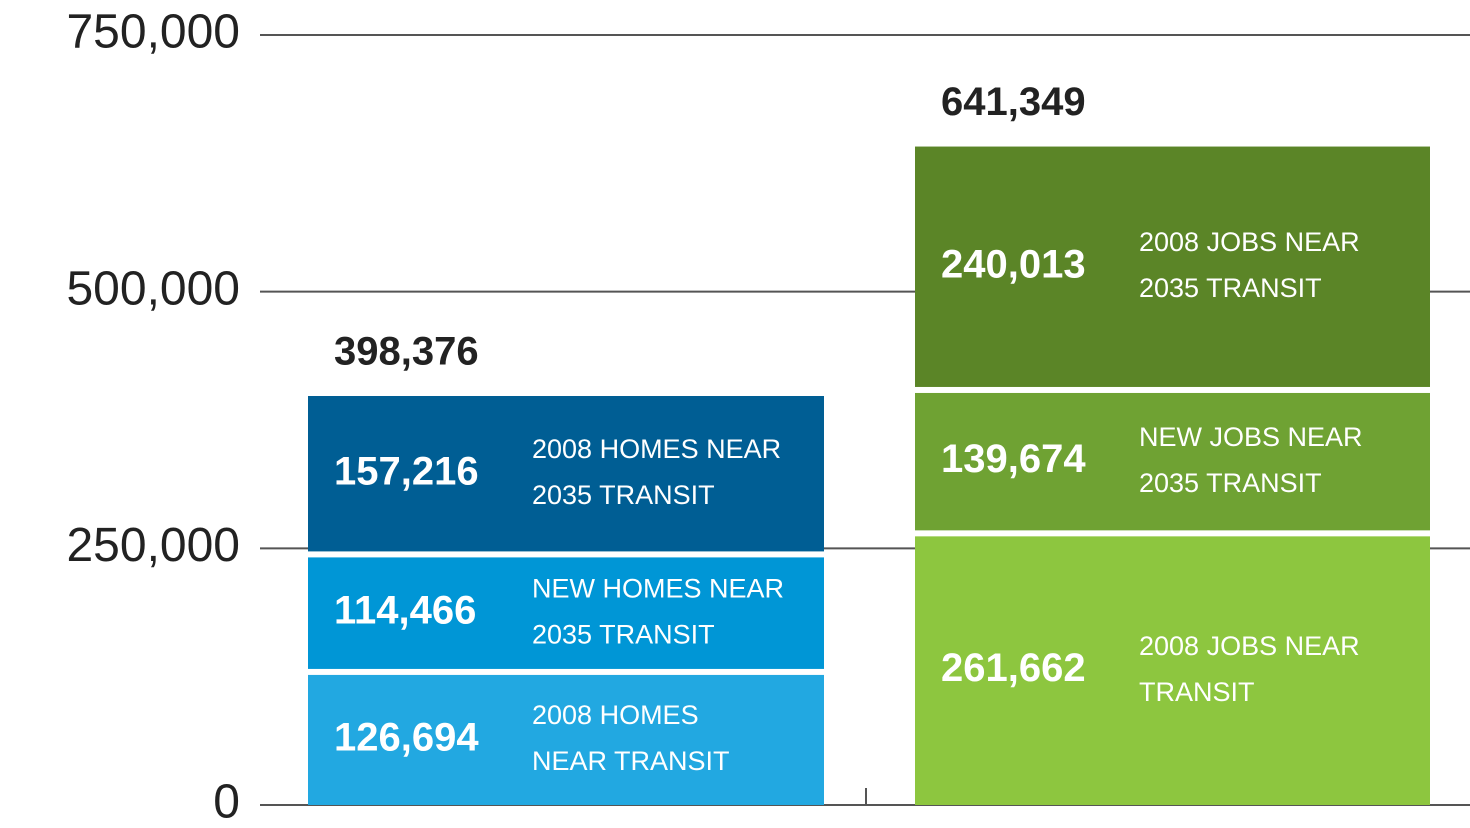 This screenshot has width=1470, height=828. What do you see at coordinates (226, 802) in the screenshot?
I see `y-tick-label: 0` at bounding box center [226, 802].